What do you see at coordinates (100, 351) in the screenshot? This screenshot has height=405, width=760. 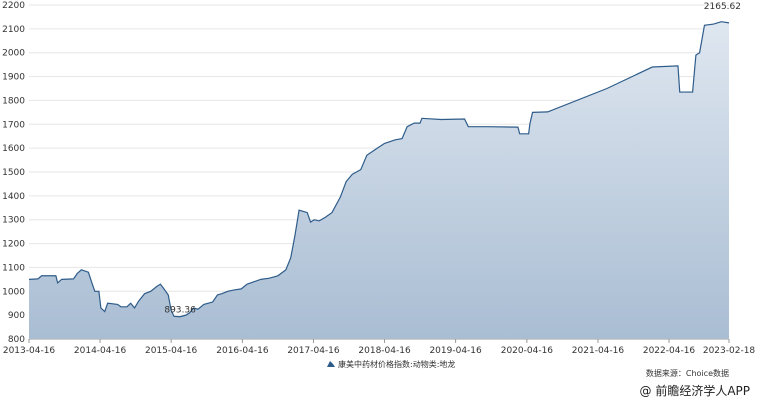 I see `x-tick-label: 2014-04-16` at bounding box center [100, 351].